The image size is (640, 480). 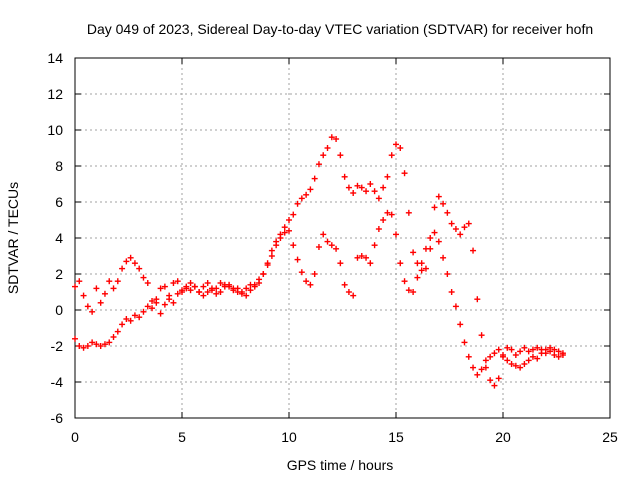 What do you see at coordinates (610, 437) in the screenshot?
I see `x-tick-label: 25` at bounding box center [610, 437].